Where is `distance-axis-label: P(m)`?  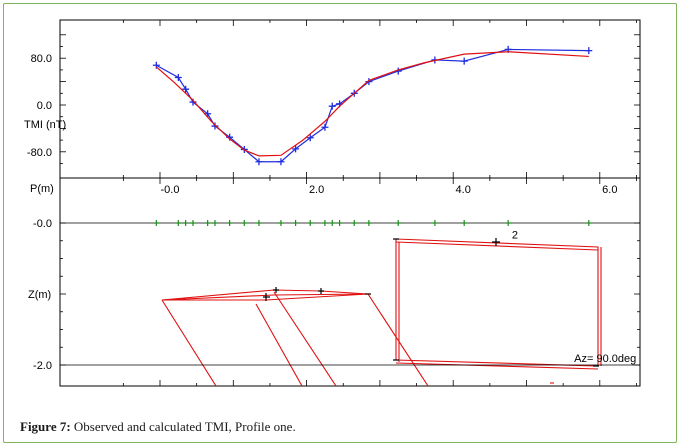
distance-axis-label: P(m) is located at coordinates (42, 189).